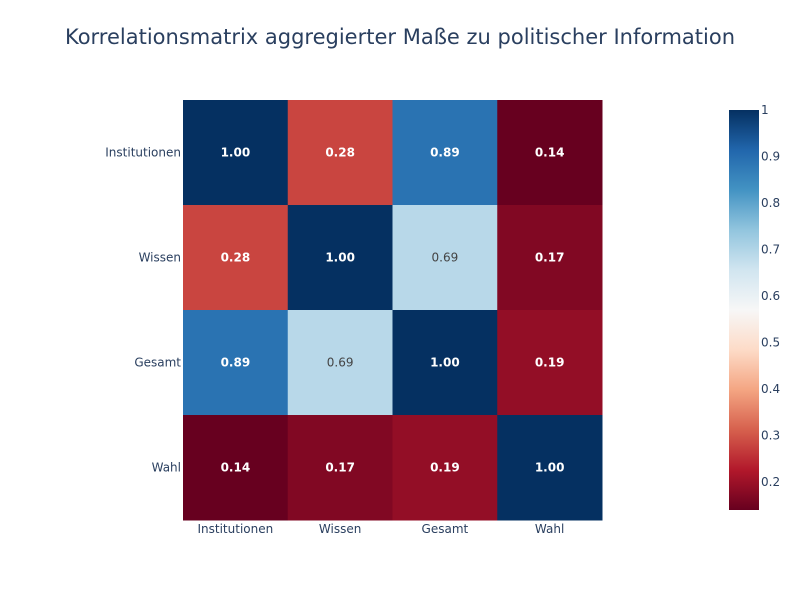 Image resolution: width=800 pixels, height=600 pixels. I want to click on y-tick-label: Gesamt, so click(157, 363).